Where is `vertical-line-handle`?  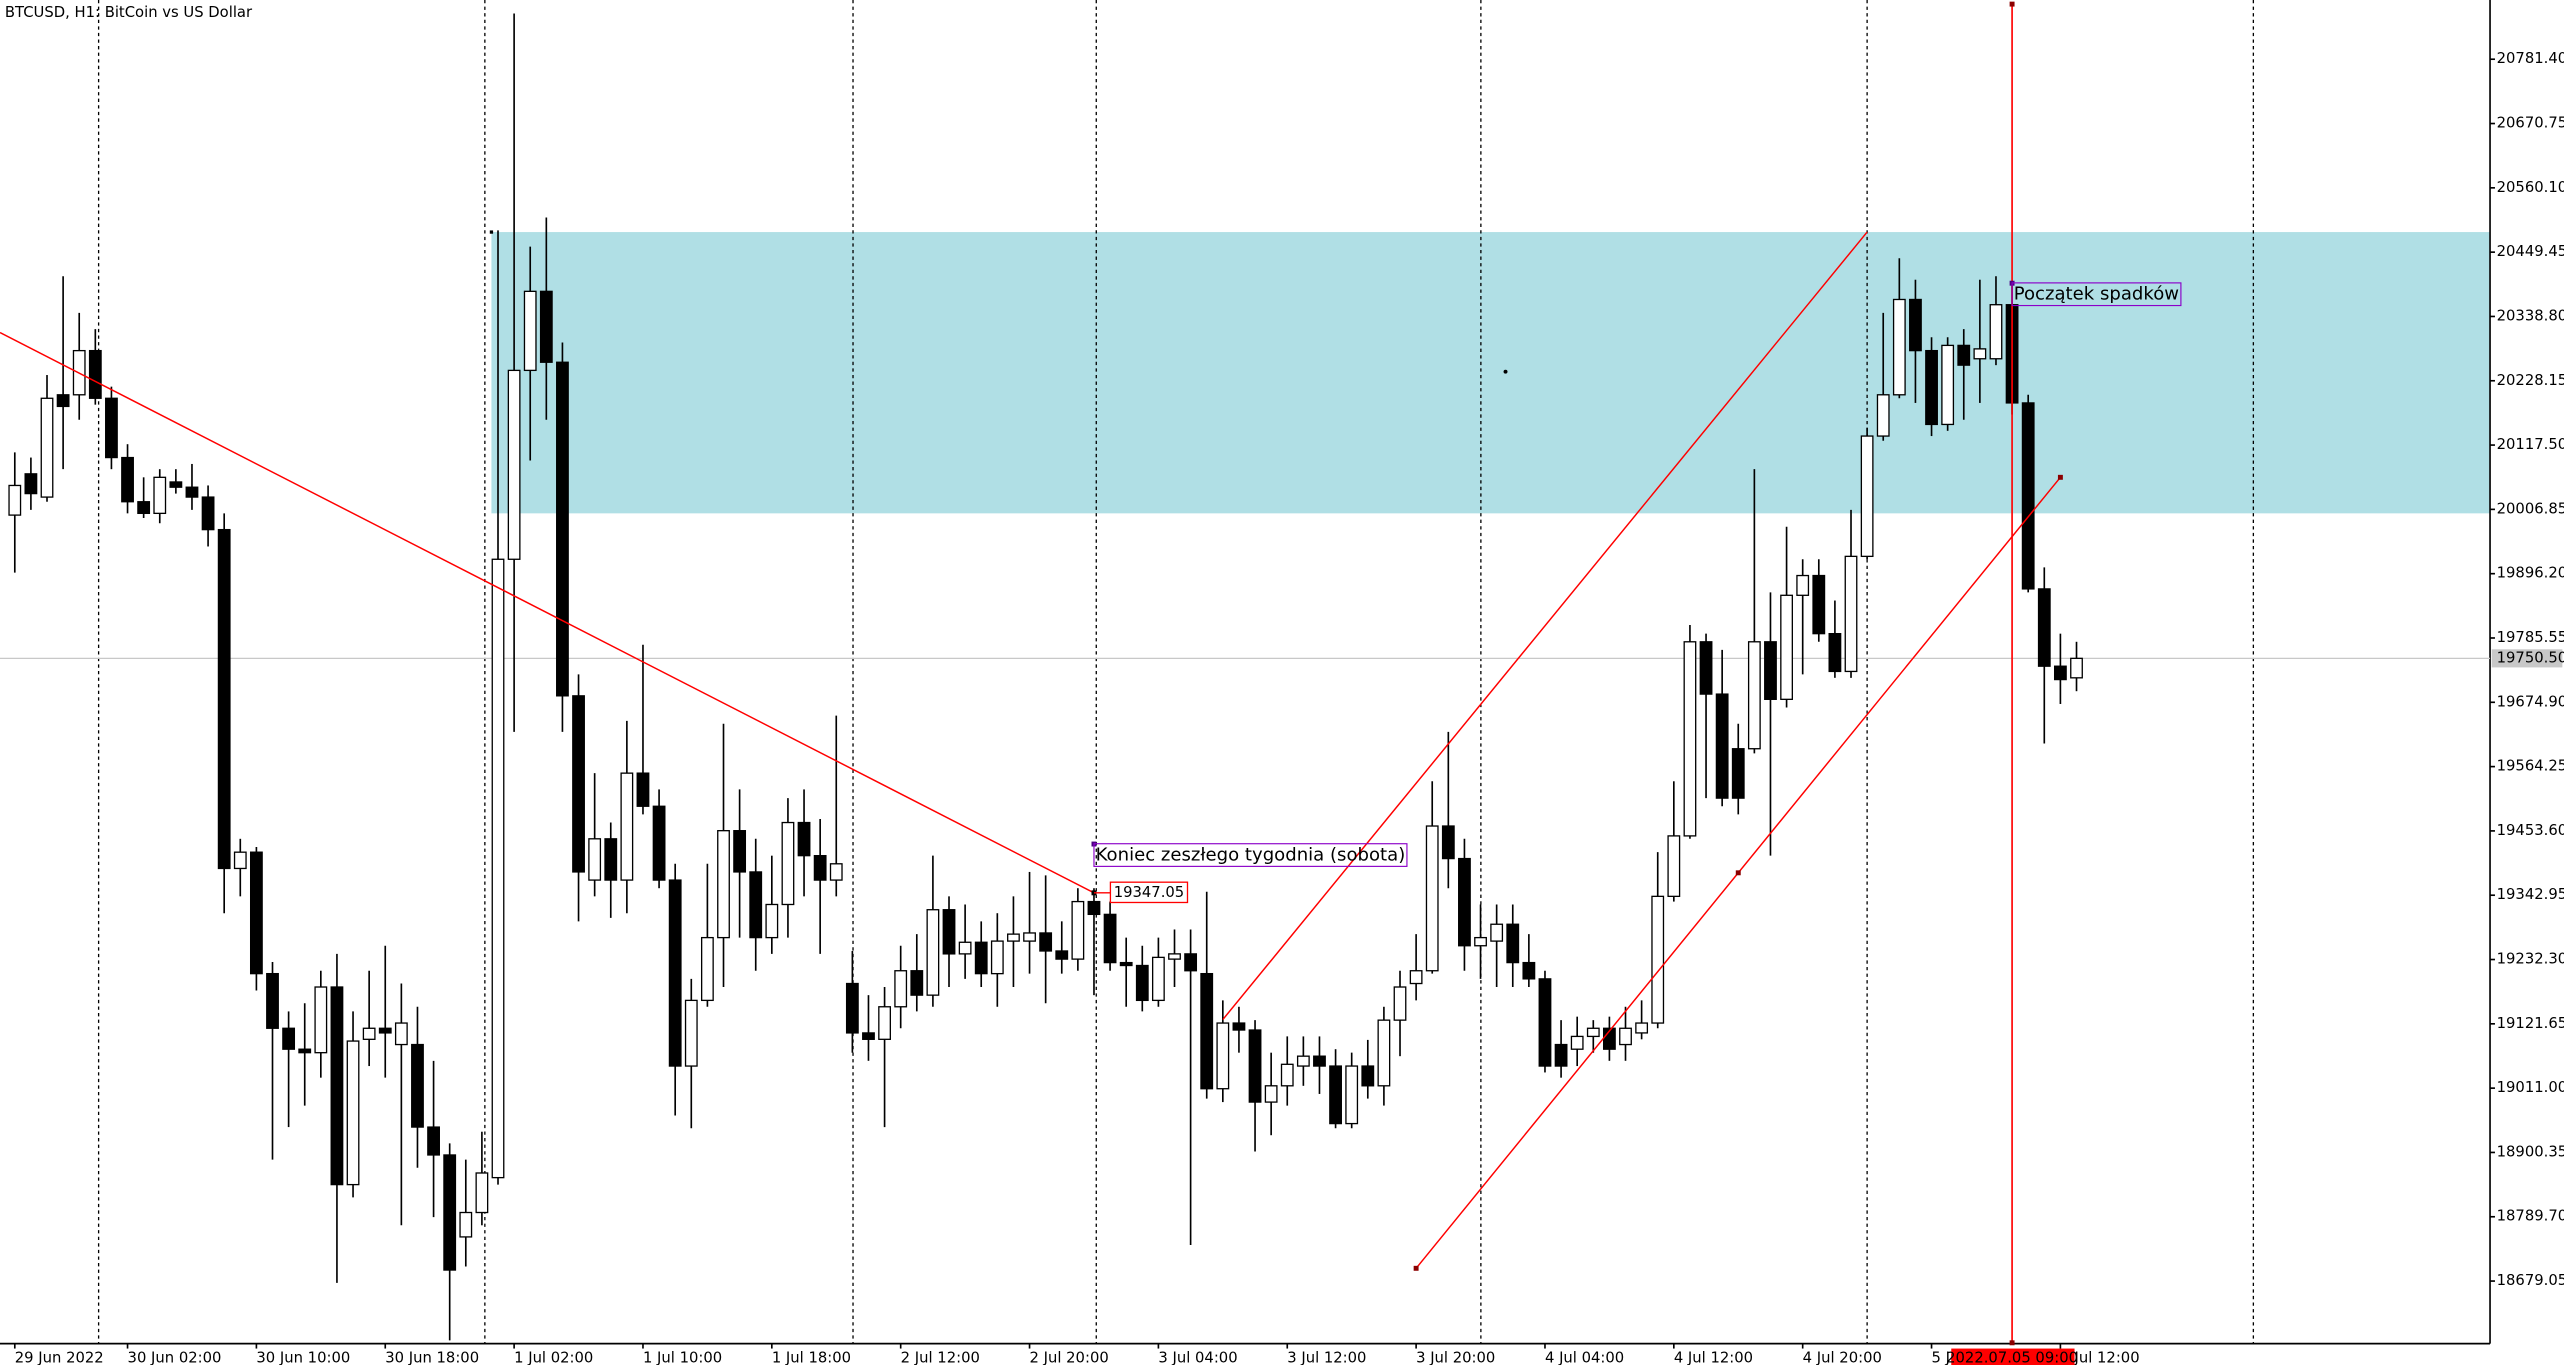
vertical-line-handle is located at coordinates (2012, 1343).